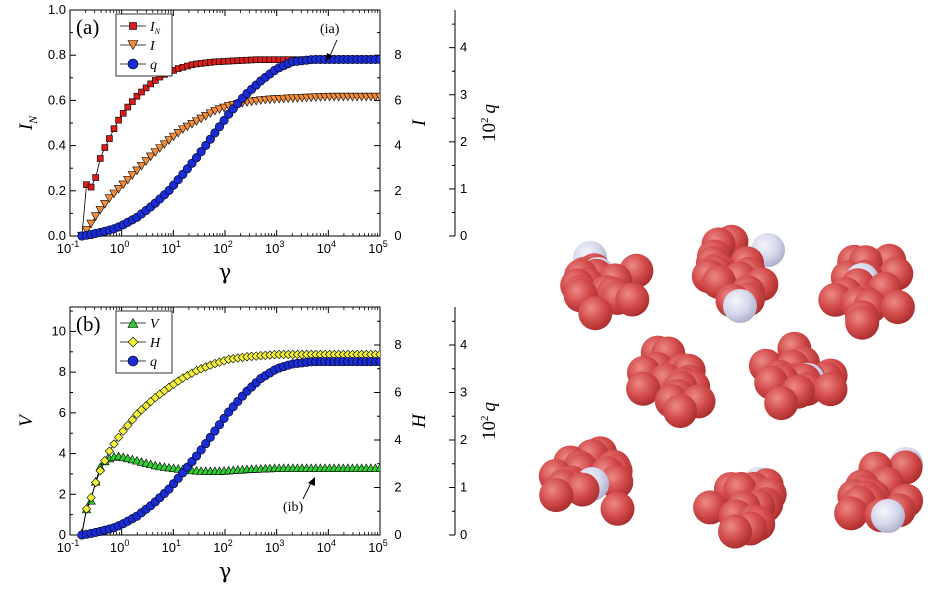  What do you see at coordinates (222, 247) in the screenshot?
I see `x-tick-label: 10²` at bounding box center [222, 247].